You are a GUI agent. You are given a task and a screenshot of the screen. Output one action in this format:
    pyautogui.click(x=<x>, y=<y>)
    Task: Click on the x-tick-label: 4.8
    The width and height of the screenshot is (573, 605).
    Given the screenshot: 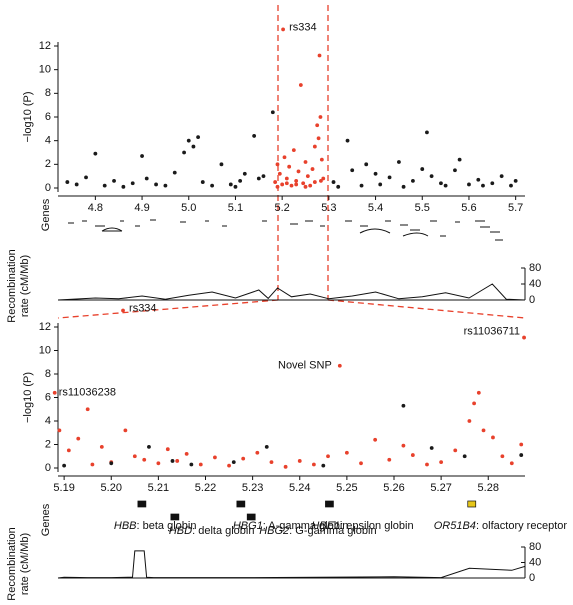 What is the action you would take?
    pyautogui.click(x=95, y=208)
    